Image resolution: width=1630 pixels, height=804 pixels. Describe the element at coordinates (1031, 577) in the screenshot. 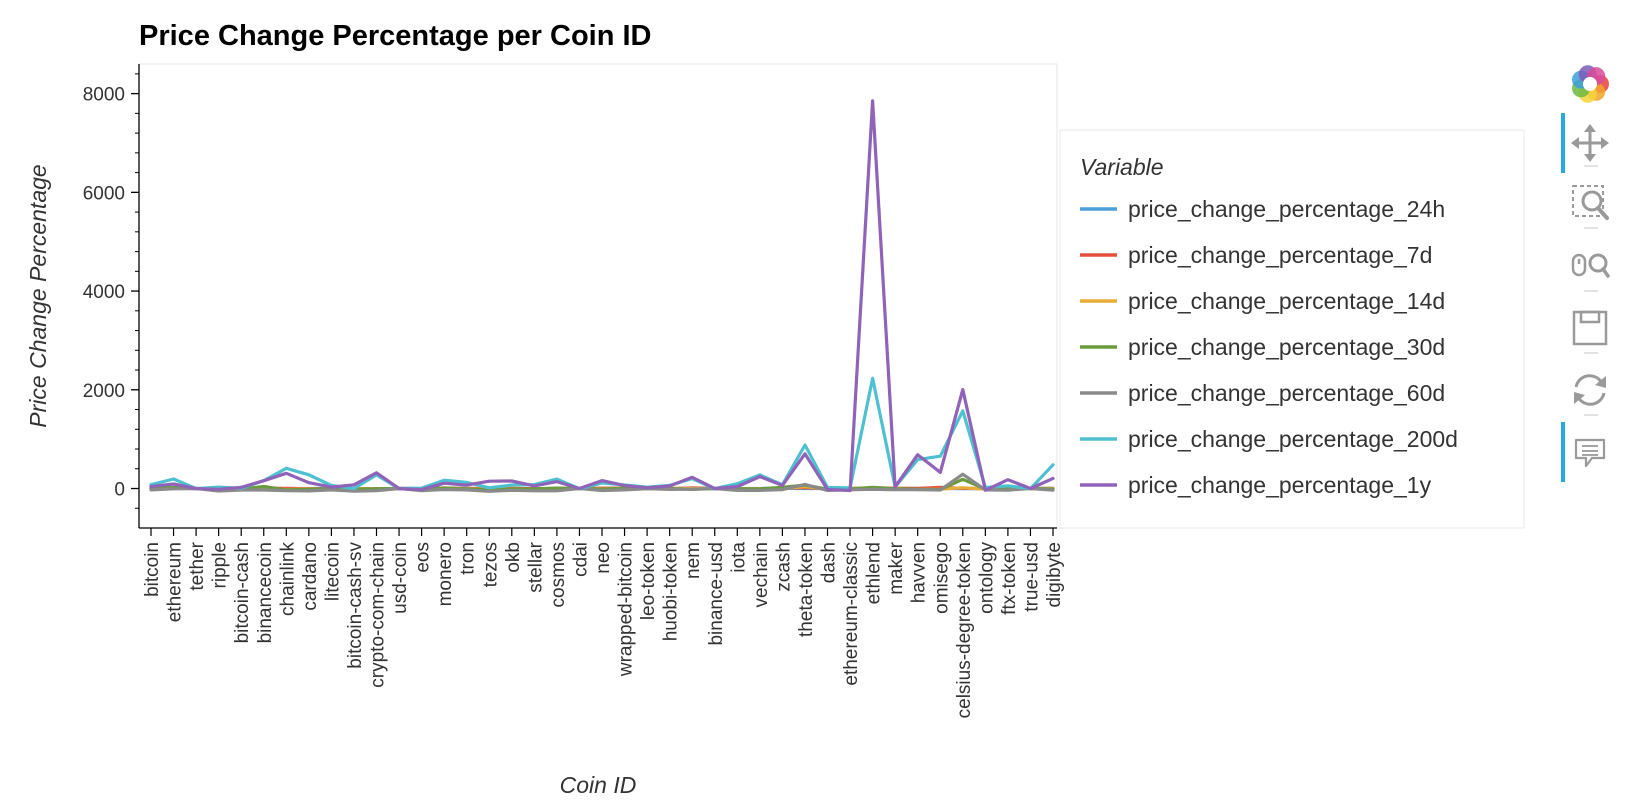

I see `x-tick-label: true-usd` at that location.